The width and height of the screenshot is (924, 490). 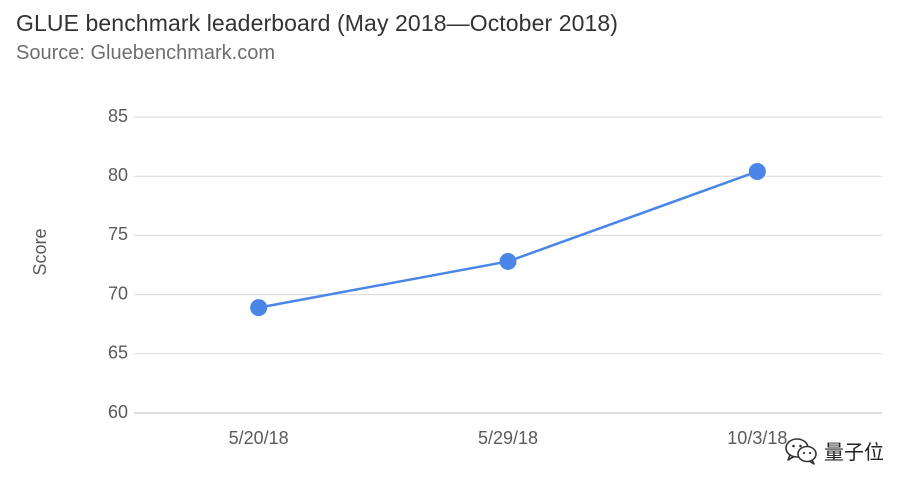 What do you see at coordinates (757, 438) in the screenshot?
I see `x-tick-label: 10/3/18` at bounding box center [757, 438].